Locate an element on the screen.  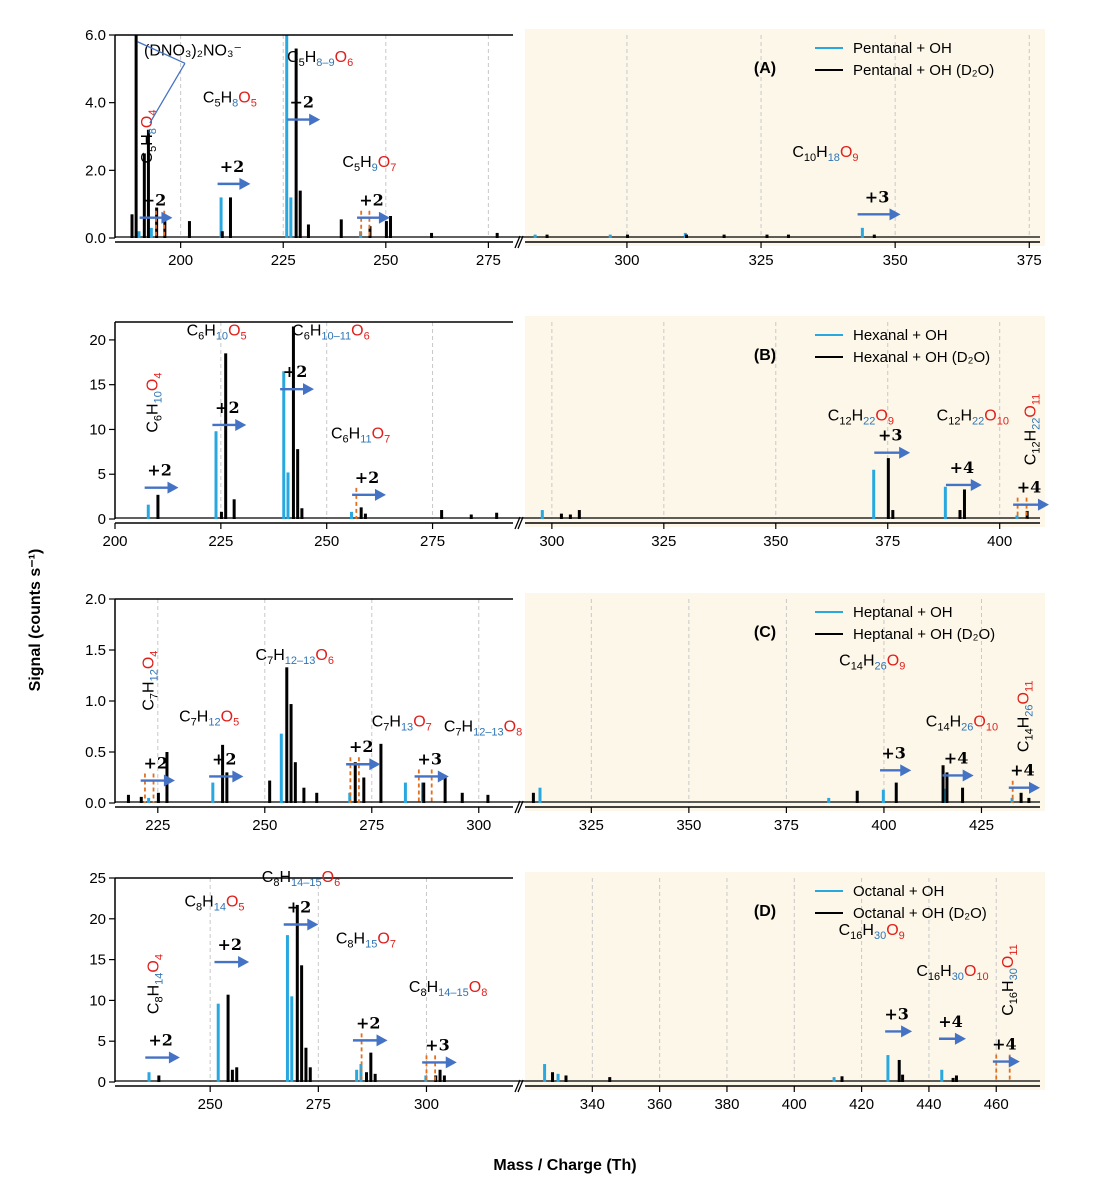
x-tick-label: 300 is located at coordinates (551, 541).